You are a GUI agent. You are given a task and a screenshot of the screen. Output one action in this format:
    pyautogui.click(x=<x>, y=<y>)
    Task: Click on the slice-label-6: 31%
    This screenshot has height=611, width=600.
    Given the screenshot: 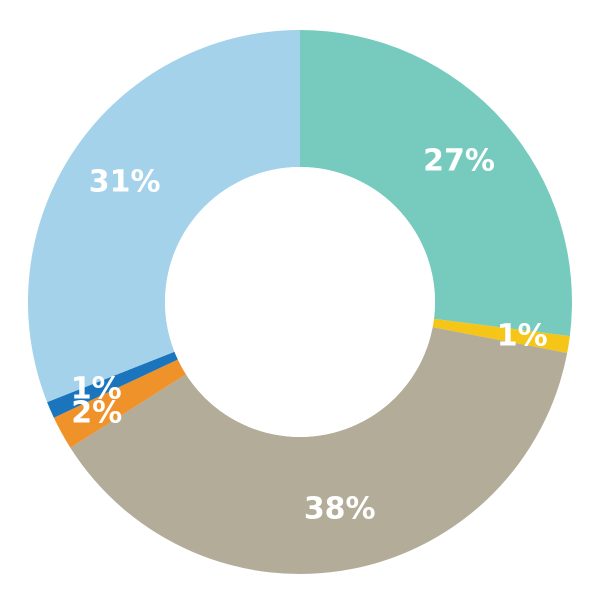 What is the action you would take?
    pyautogui.click(x=125, y=181)
    